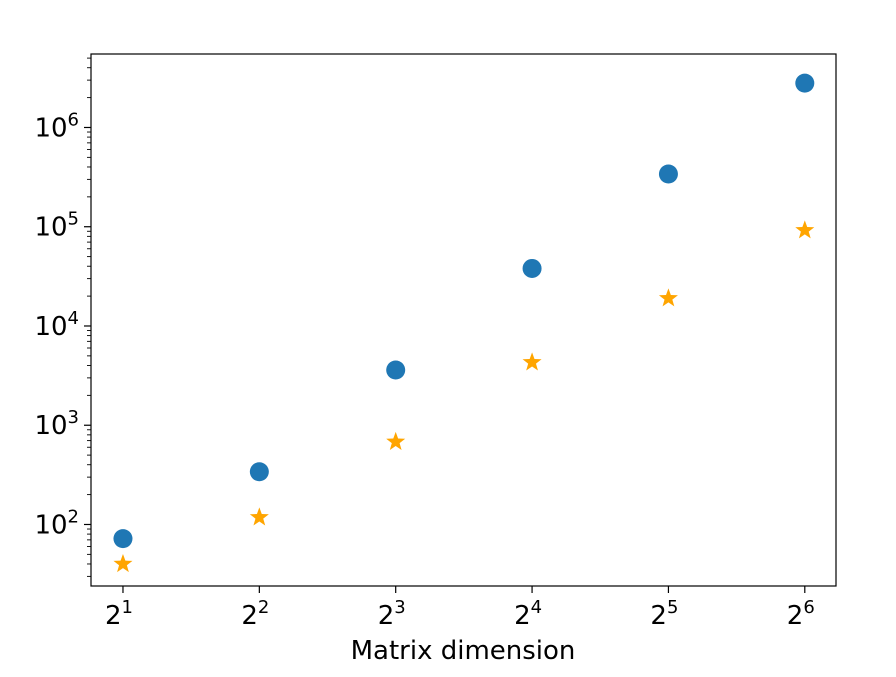 This screenshot has width=896, height=677. What do you see at coordinates (808, 607) in the screenshot?
I see `x-tick-label-exponent: 6` at bounding box center [808, 607].